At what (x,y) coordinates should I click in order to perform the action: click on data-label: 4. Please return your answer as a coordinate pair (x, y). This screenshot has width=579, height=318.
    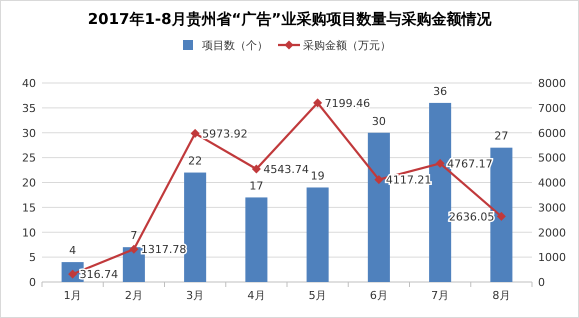
    Looking at the image, I should click on (72, 251).